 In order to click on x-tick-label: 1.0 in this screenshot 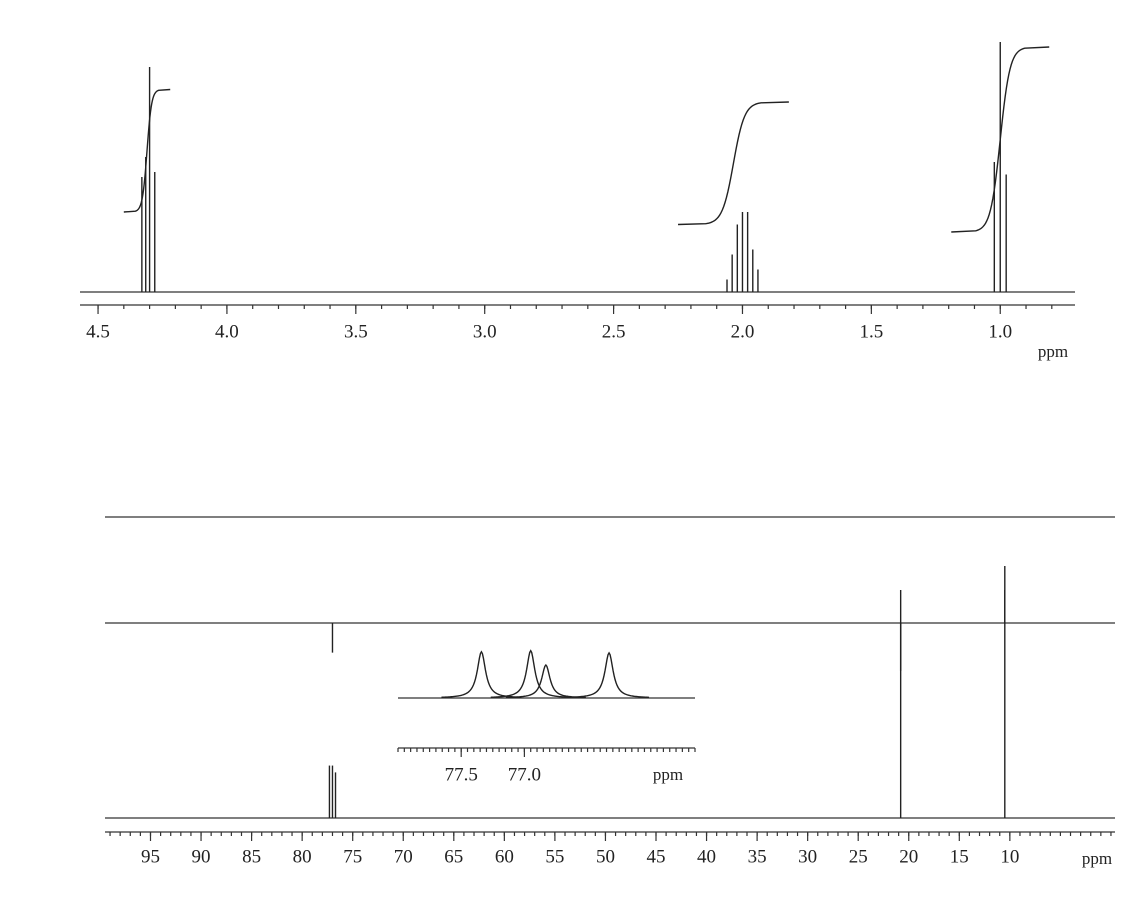, I will do `click(1000, 331)`.